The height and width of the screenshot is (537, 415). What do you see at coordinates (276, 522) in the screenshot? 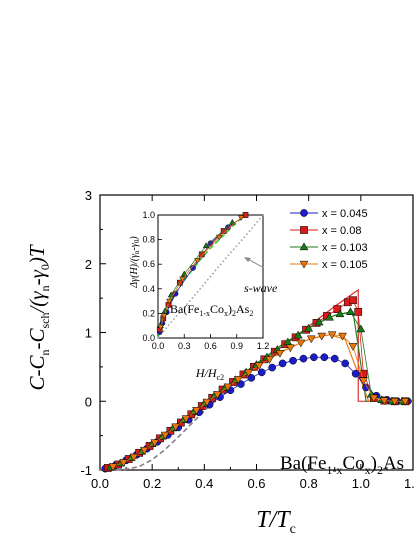
I see `x-axis-title: T/Tc` at bounding box center [276, 522].